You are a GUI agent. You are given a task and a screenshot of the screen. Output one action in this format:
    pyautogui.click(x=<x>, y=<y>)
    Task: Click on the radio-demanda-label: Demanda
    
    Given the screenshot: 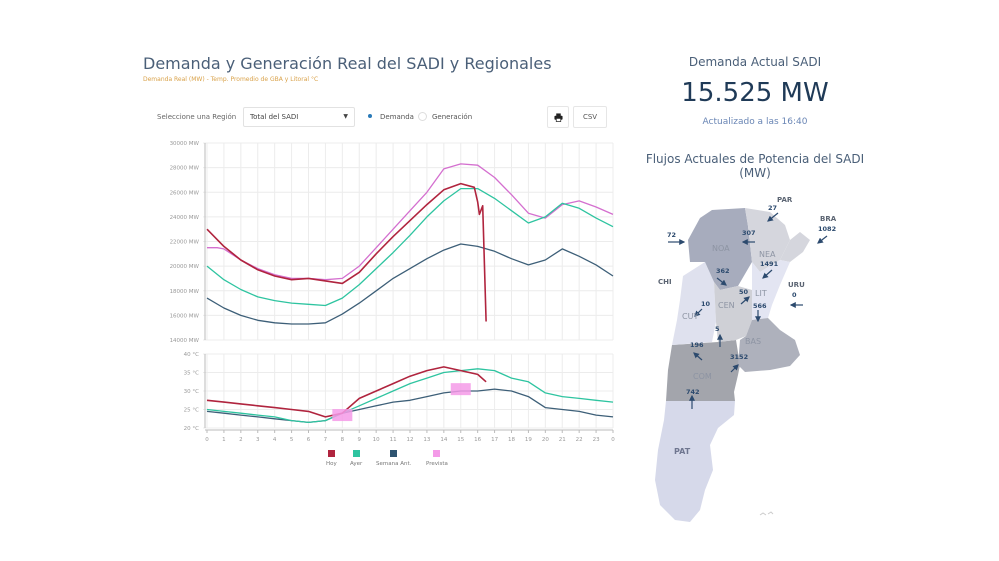 What is the action you would take?
    pyautogui.click(x=397, y=116)
    